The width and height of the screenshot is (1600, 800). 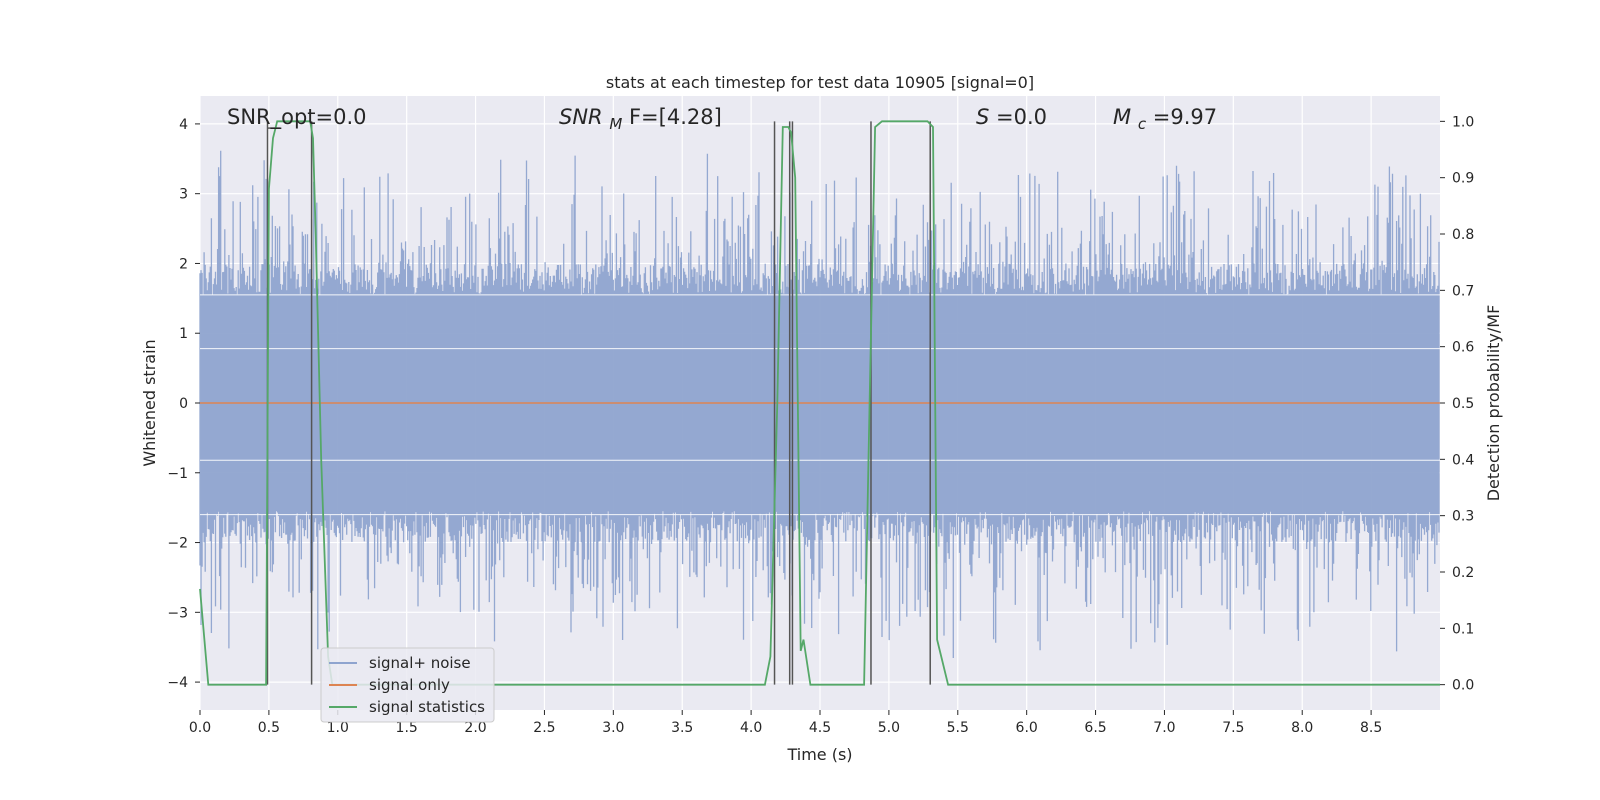 I want to click on annotation-mc: M c =9.97, so click(x=1165, y=119).